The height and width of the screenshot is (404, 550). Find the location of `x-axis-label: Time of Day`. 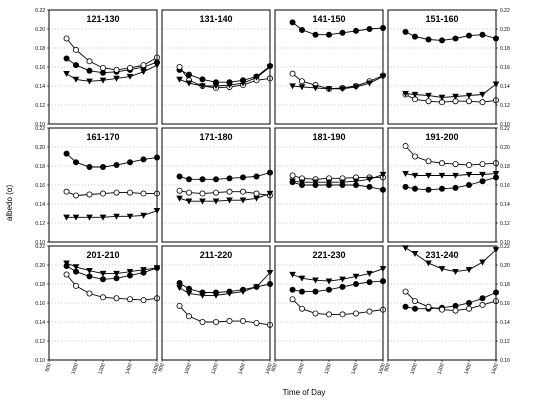

x-axis-label: Time of Day is located at coordinates (304, 392).